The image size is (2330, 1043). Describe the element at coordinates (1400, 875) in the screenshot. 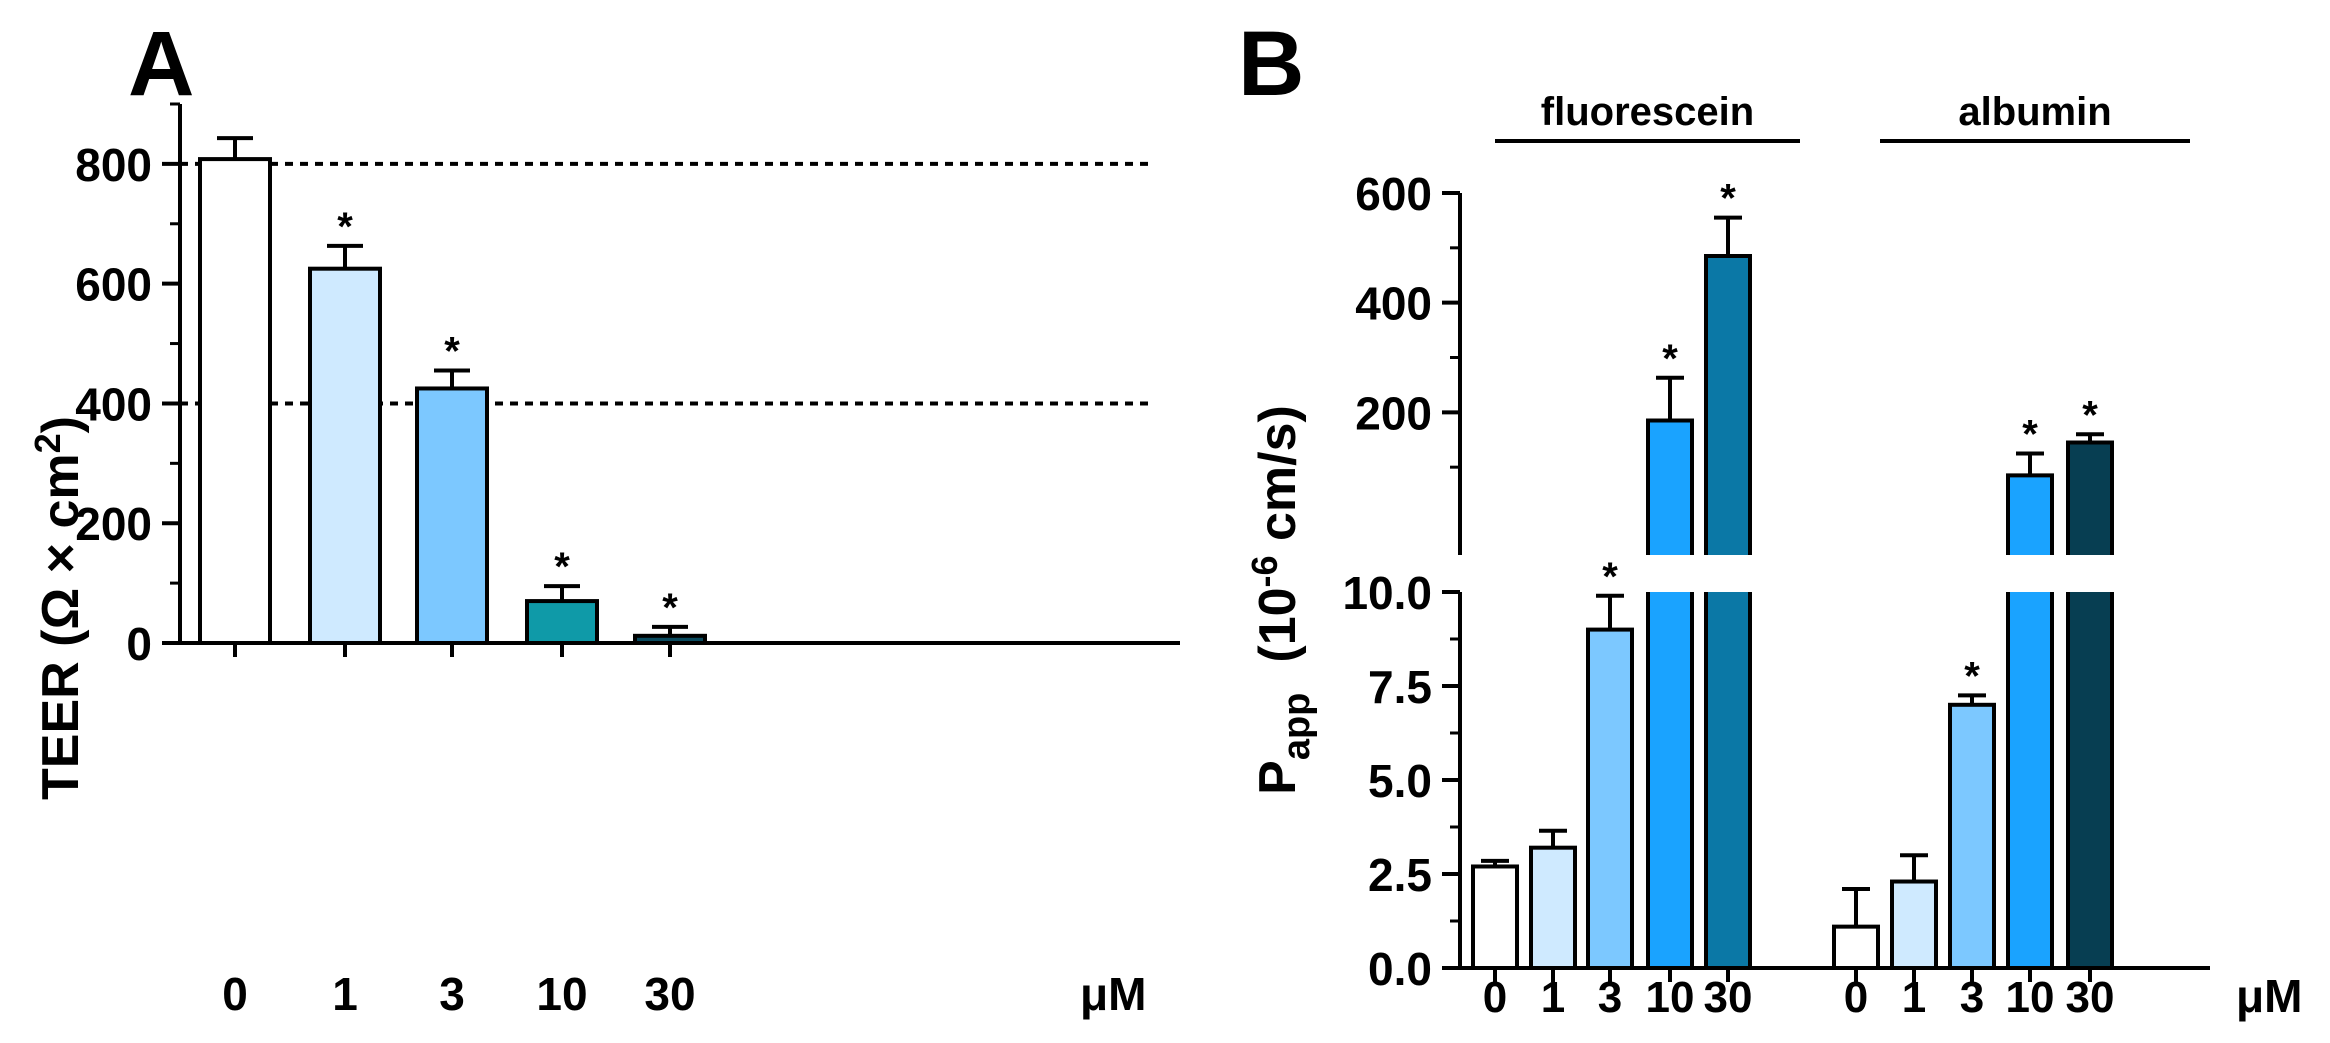

I see `y-tick-label: 2.5` at that location.